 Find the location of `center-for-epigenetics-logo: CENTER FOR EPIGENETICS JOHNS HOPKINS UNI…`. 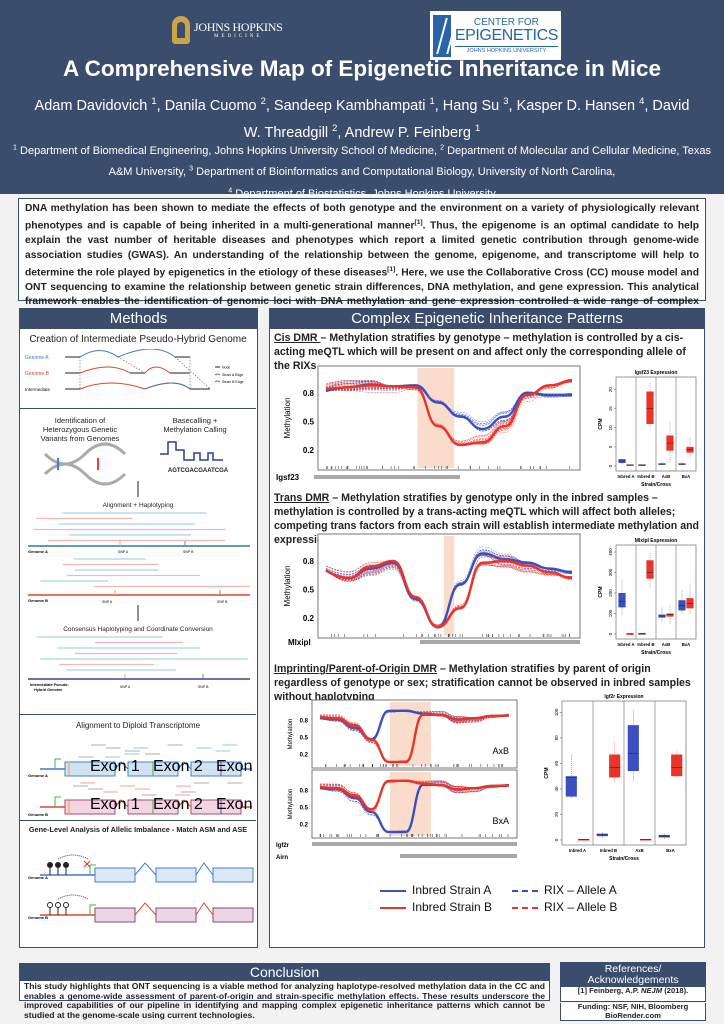

center-for-epigenetics-logo: CENTER FOR EPIGENETICS JOHNS HOPKINS UNI… is located at coordinates (495, 35).